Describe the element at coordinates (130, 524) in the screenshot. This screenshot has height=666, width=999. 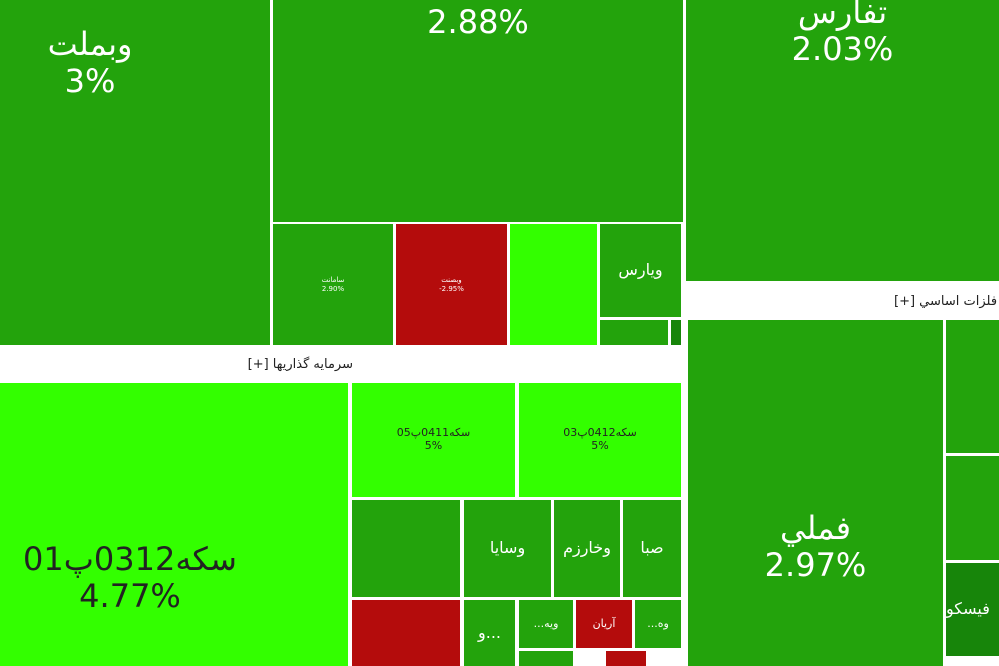
I see `tile: سكه0312پ01 4.77%` at that location.